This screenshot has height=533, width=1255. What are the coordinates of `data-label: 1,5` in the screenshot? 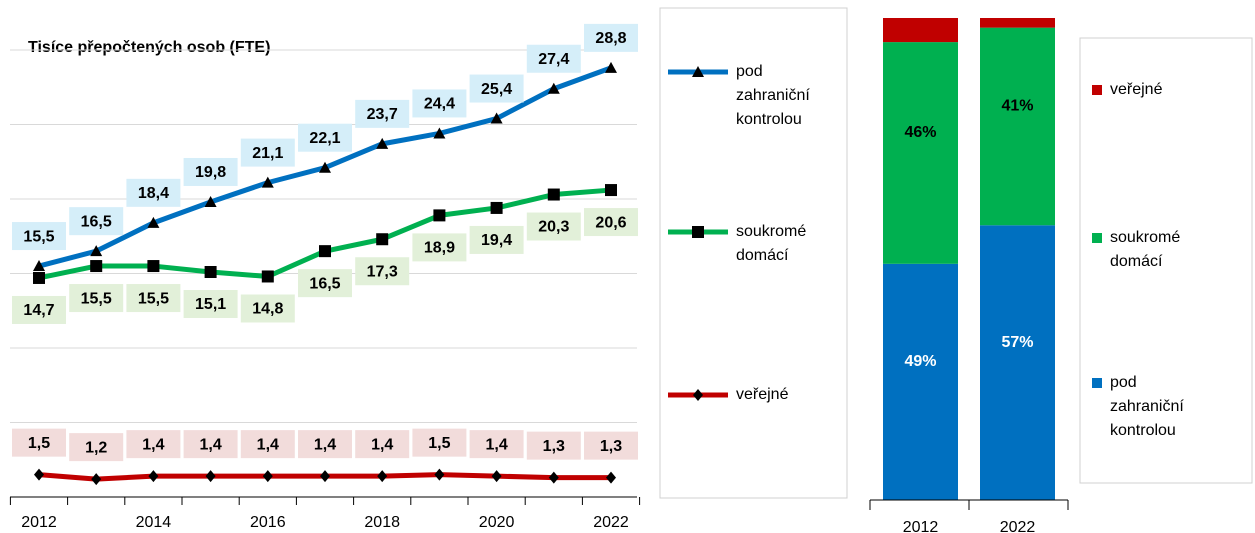 It's located at (39, 443).